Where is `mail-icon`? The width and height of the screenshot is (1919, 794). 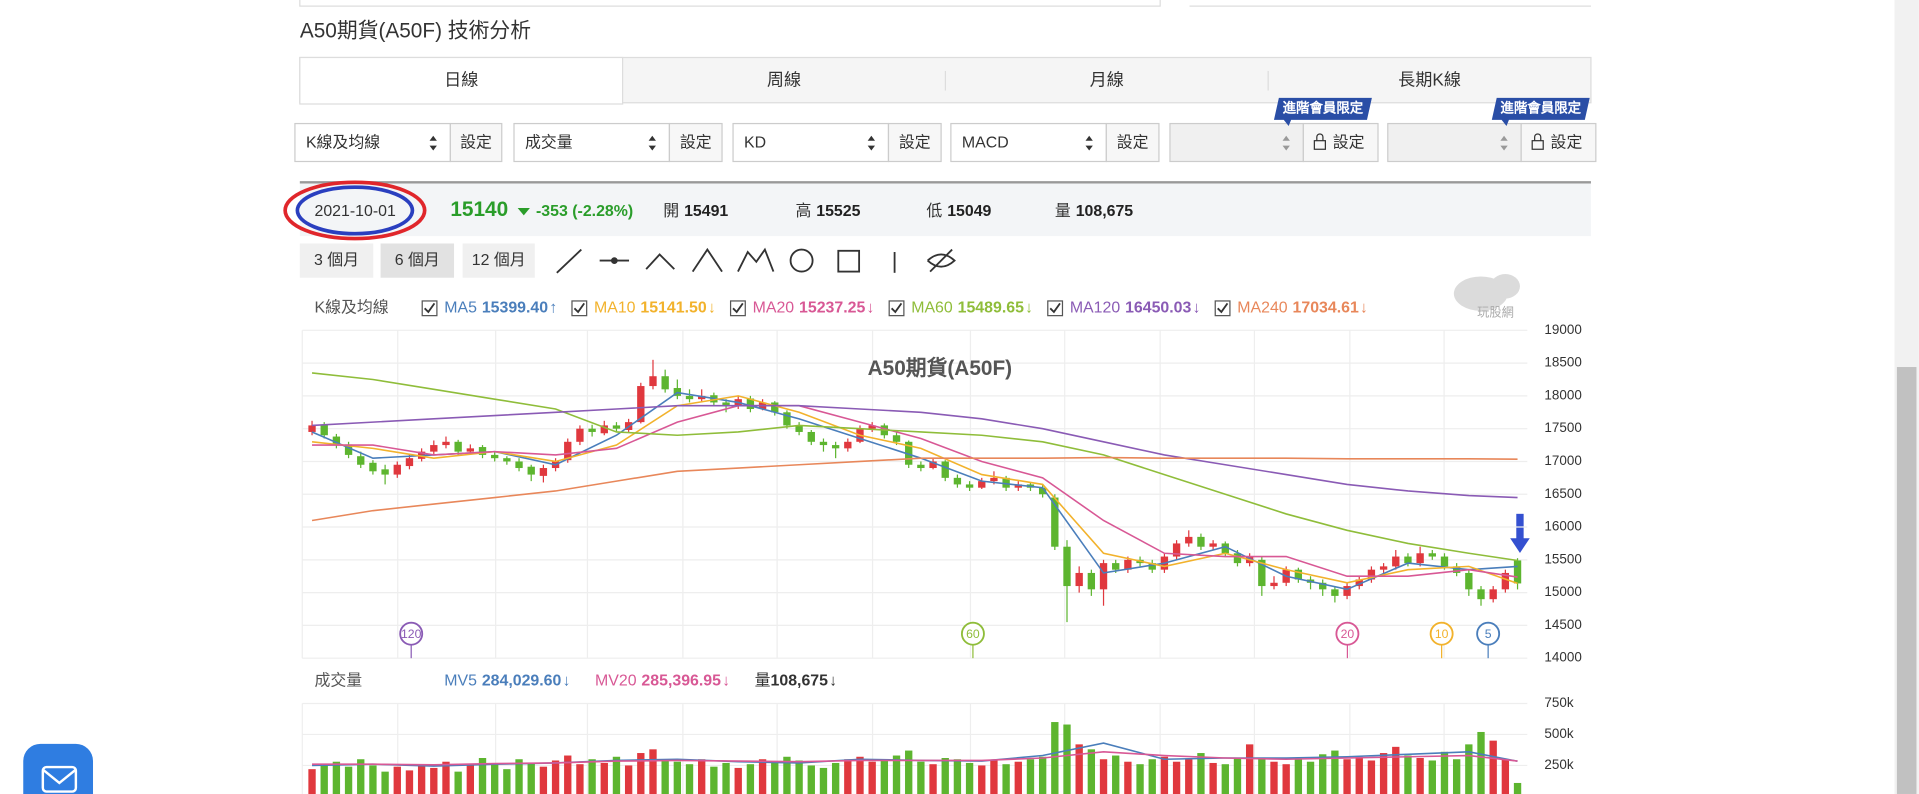
mail-icon is located at coordinates (59, 779).